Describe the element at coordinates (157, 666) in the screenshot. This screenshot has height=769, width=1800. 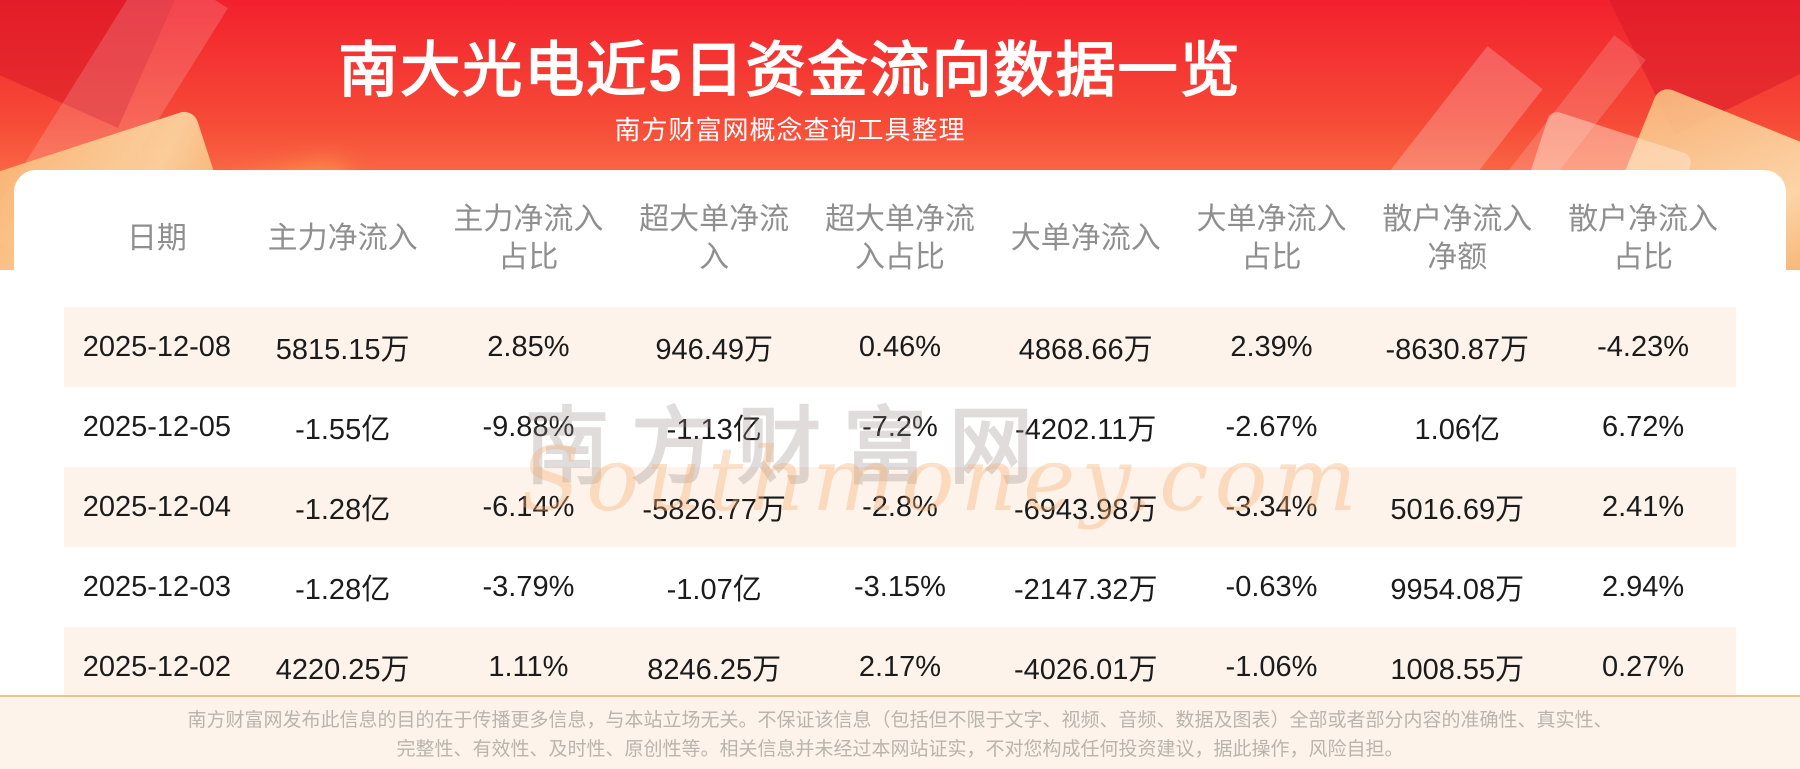
I see `date-cell: 2025-12-02` at that location.